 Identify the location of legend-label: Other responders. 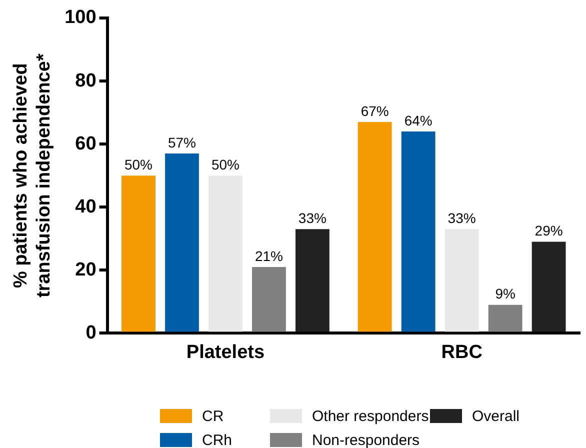
(370, 416).